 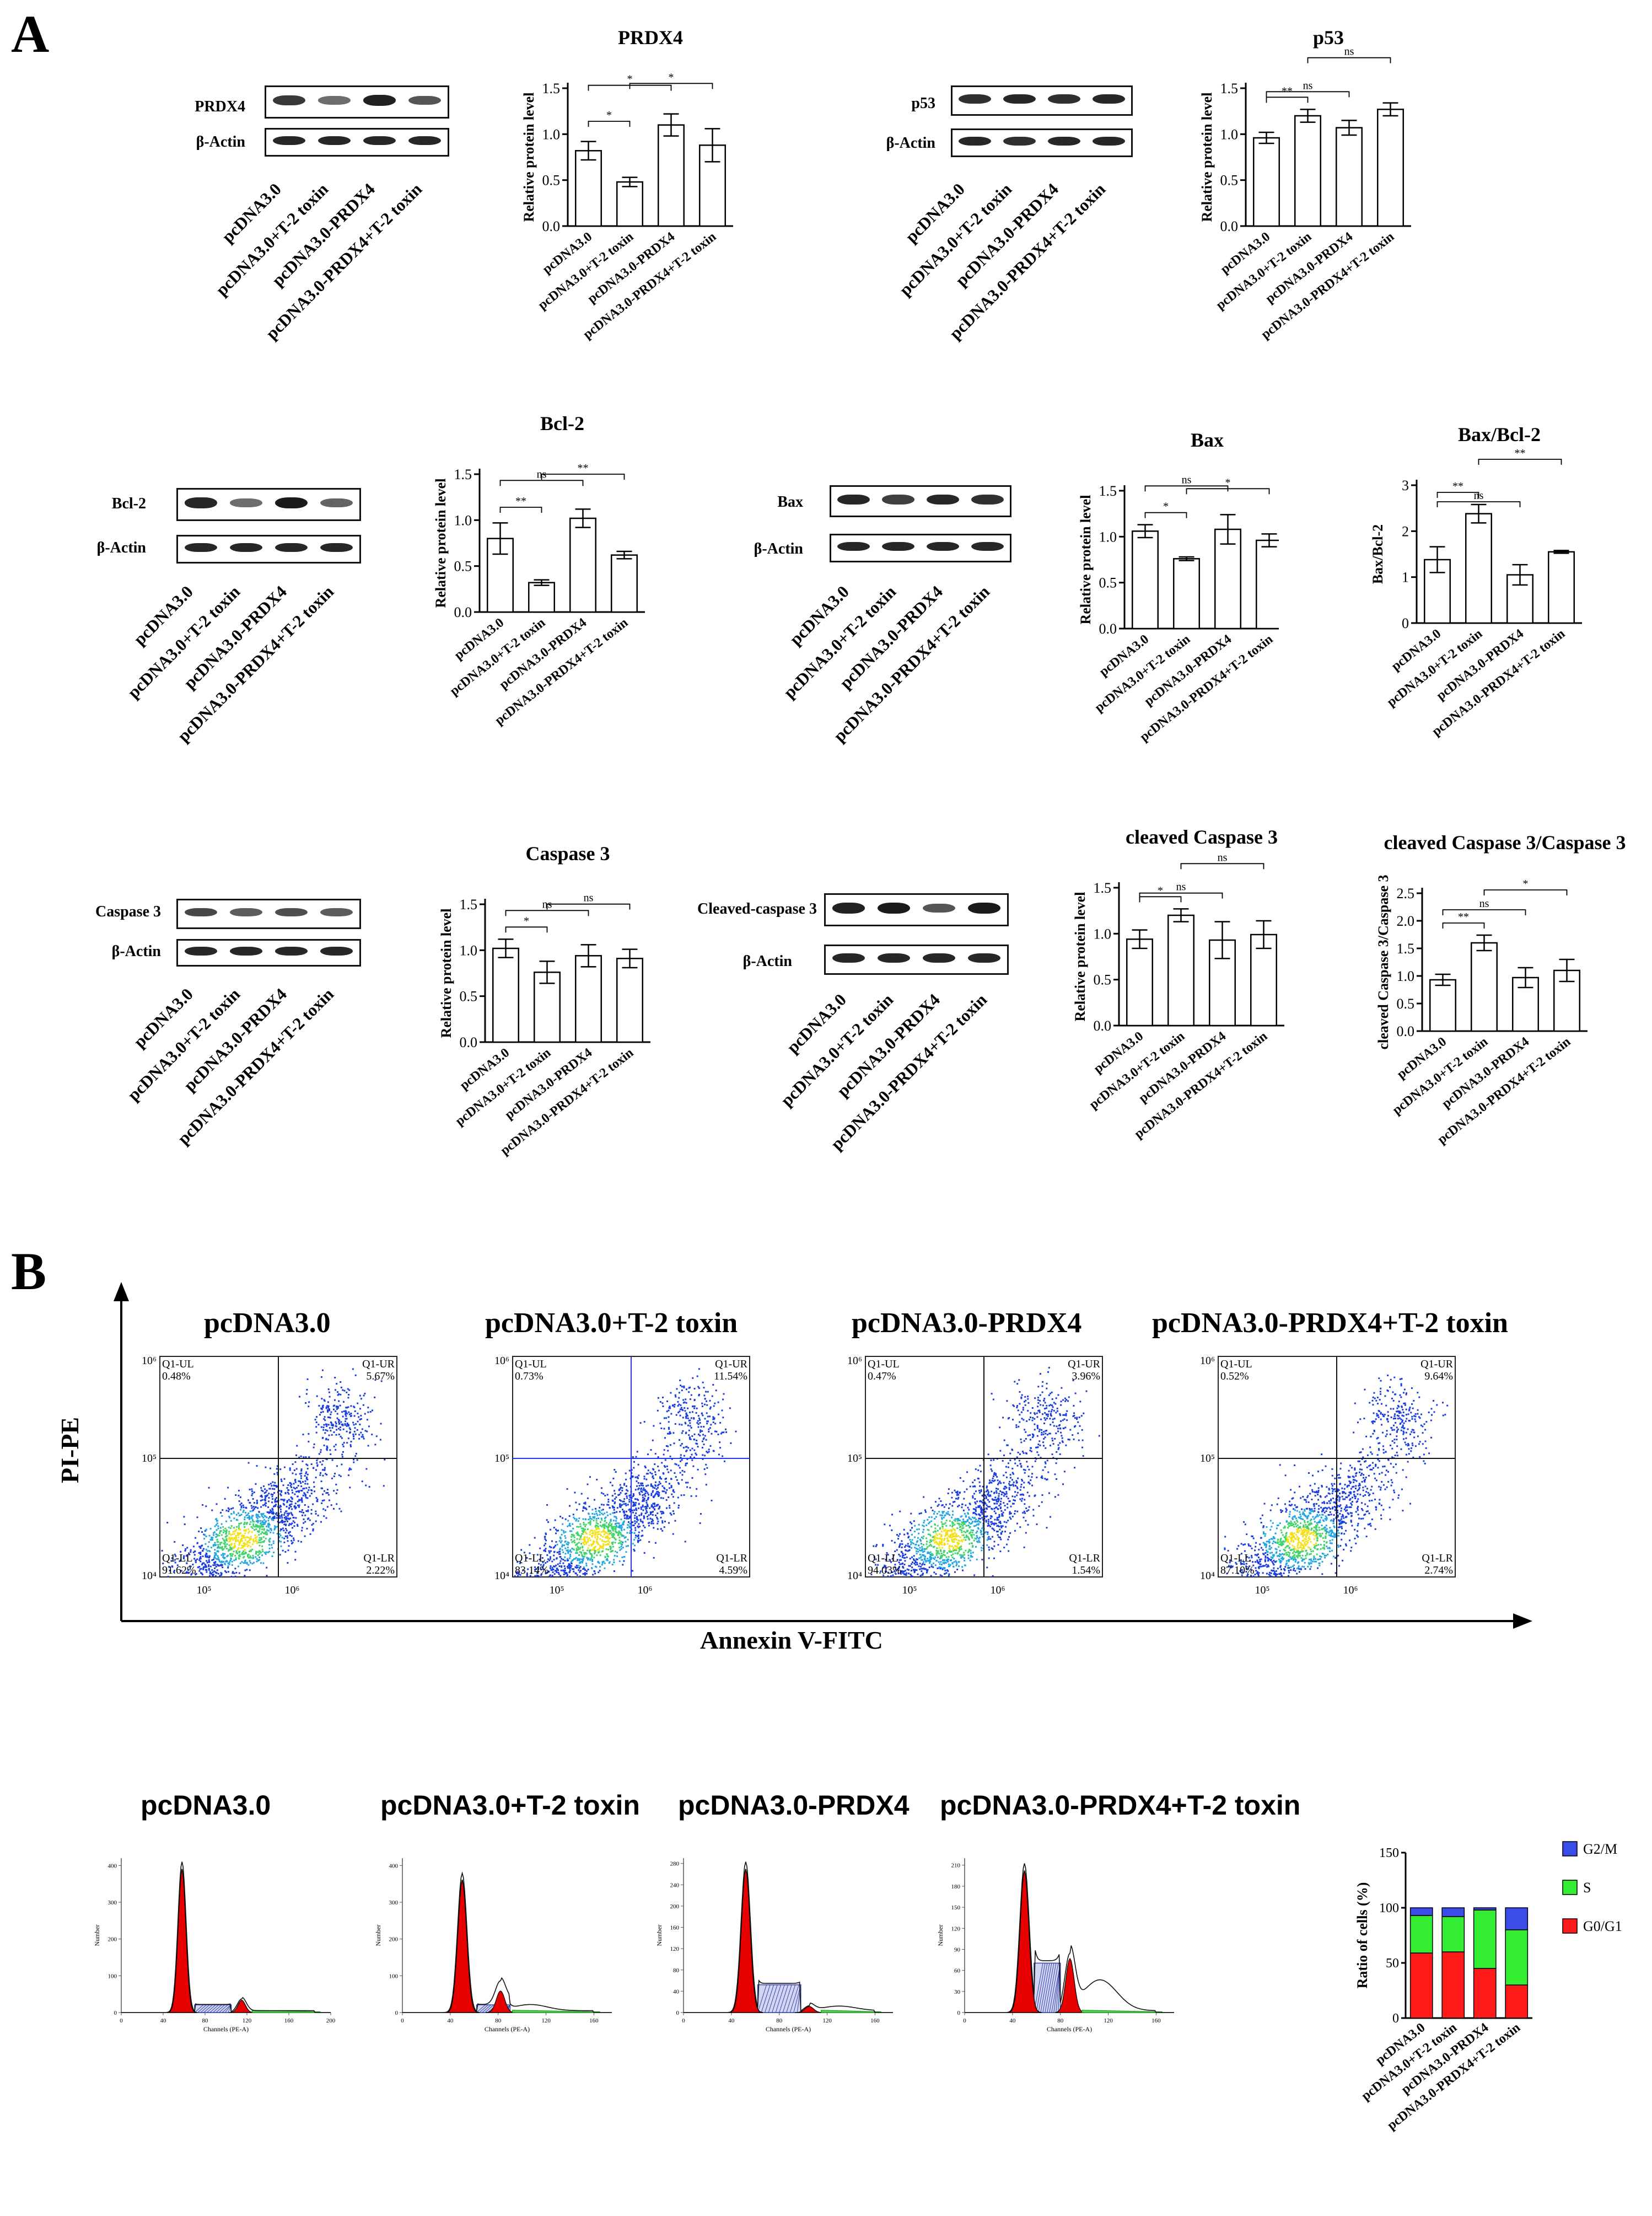 What do you see at coordinates (1064, 141) in the screenshot?
I see `blot-band` at bounding box center [1064, 141].